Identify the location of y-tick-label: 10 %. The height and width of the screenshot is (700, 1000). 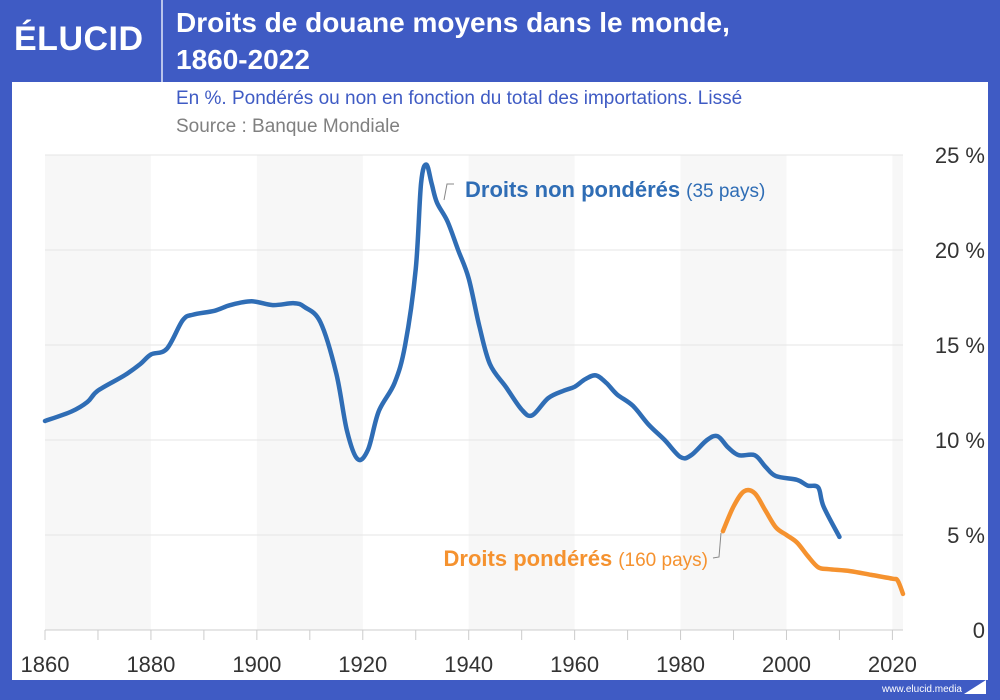
(960, 440).